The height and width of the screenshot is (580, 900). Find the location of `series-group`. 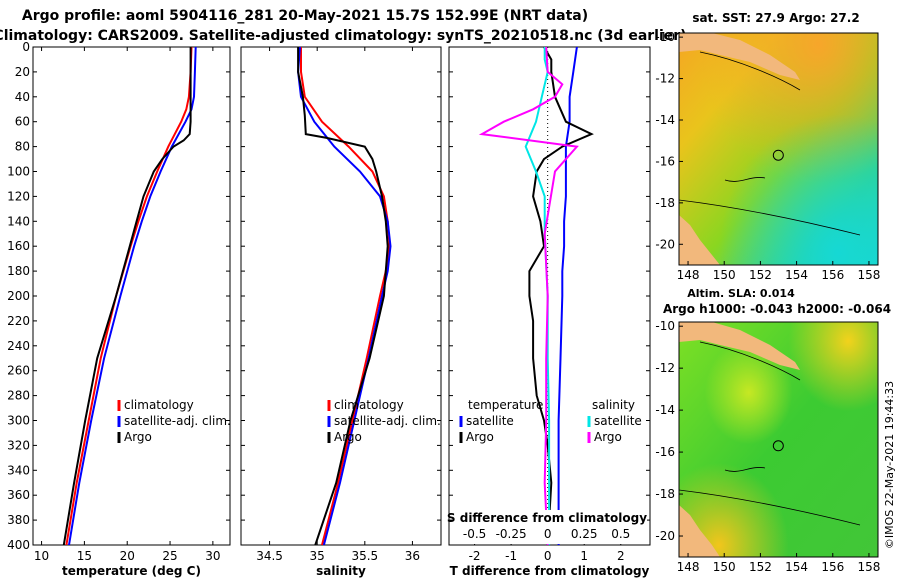

series-group is located at coordinates (536, 296).